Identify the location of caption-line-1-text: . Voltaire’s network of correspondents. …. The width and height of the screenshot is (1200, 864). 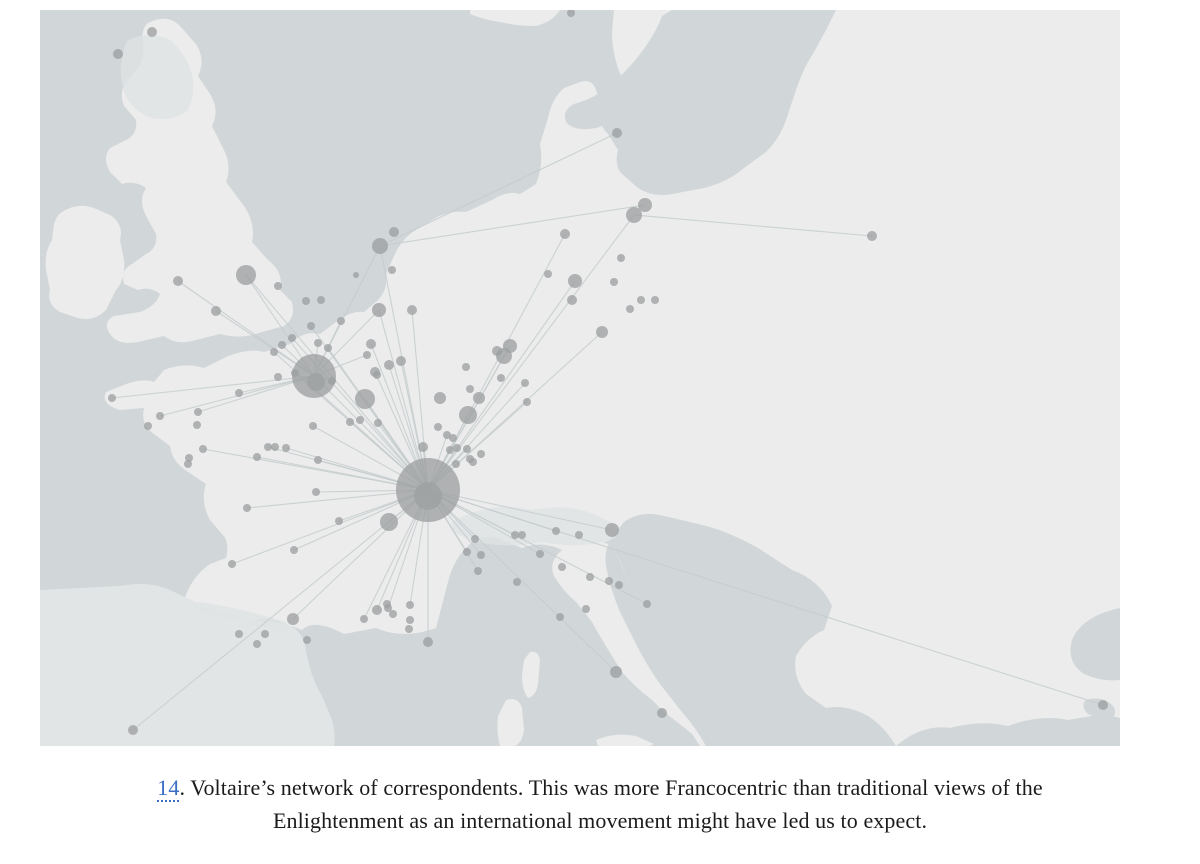
(611, 787).